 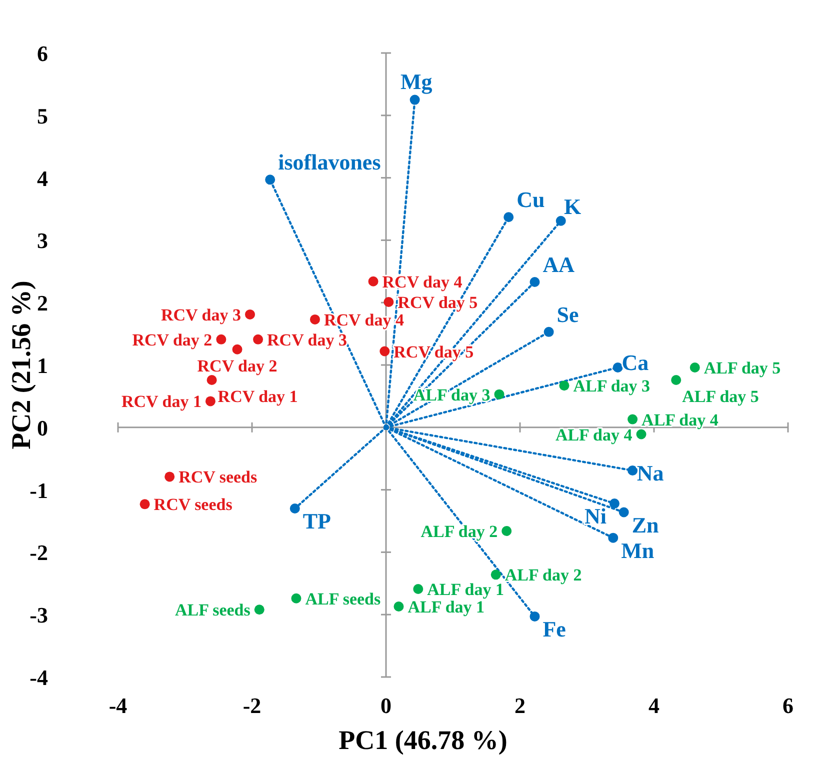 What do you see at coordinates (42, 303) in the screenshot?
I see `y-tick-label: 2` at bounding box center [42, 303].